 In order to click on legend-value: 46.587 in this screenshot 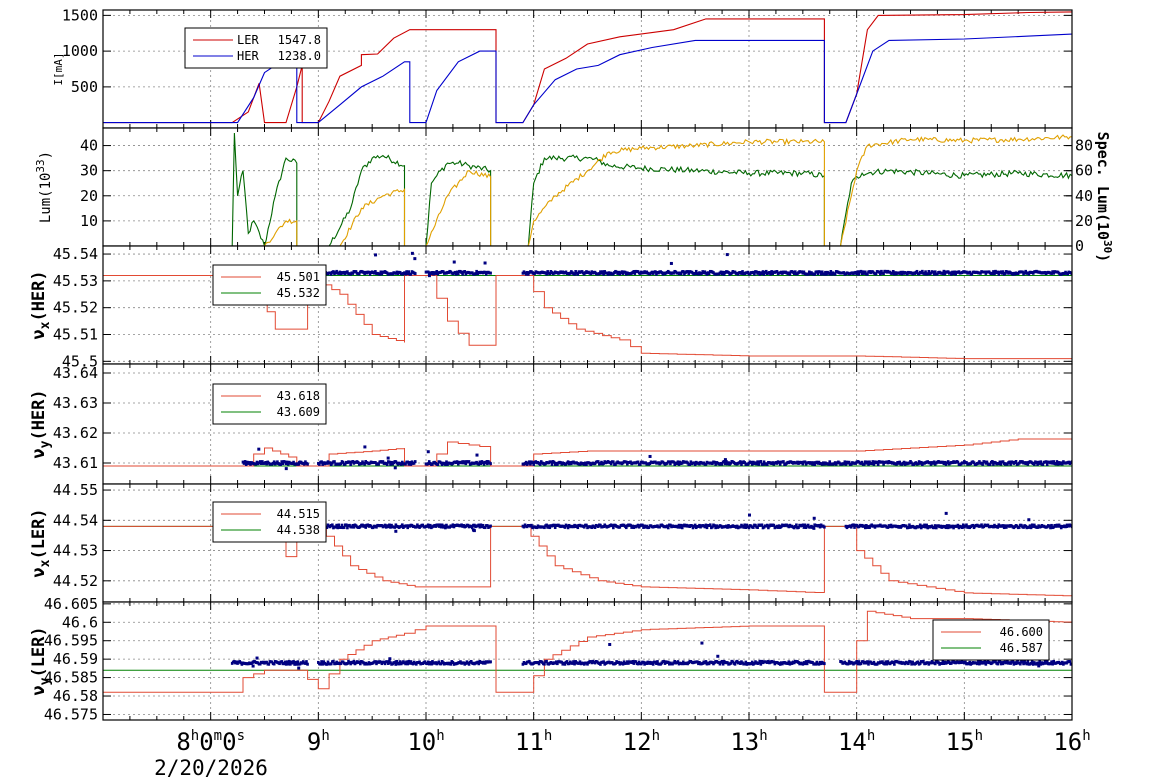, I will do `click(1021, 648)`.